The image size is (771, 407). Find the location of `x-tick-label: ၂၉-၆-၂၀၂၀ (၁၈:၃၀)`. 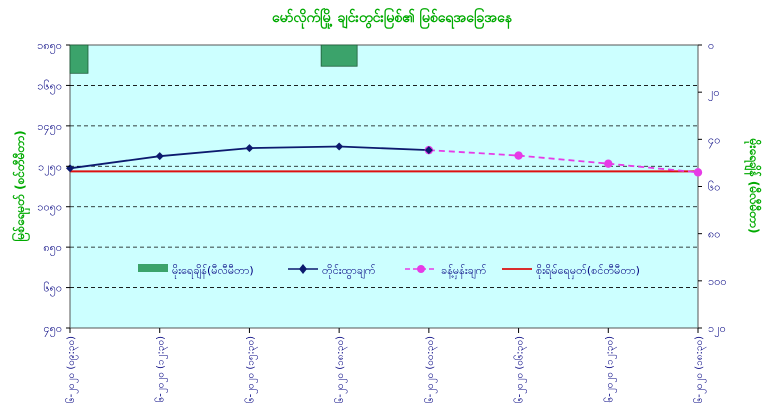

x-tick-label: ၂၉-၆-၂၀၂၀ (၁၈:၃၀) is located at coordinates (699, 369).